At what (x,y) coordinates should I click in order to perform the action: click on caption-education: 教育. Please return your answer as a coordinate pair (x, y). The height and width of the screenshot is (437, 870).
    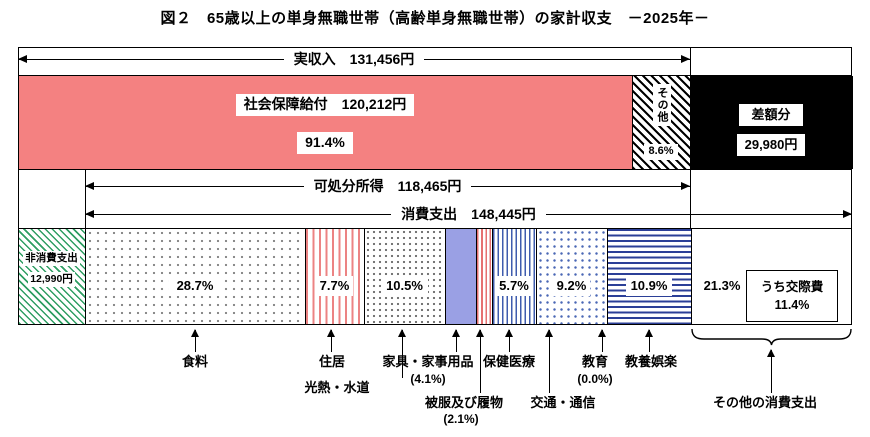
    Looking at the image, I should click on (594, 361).